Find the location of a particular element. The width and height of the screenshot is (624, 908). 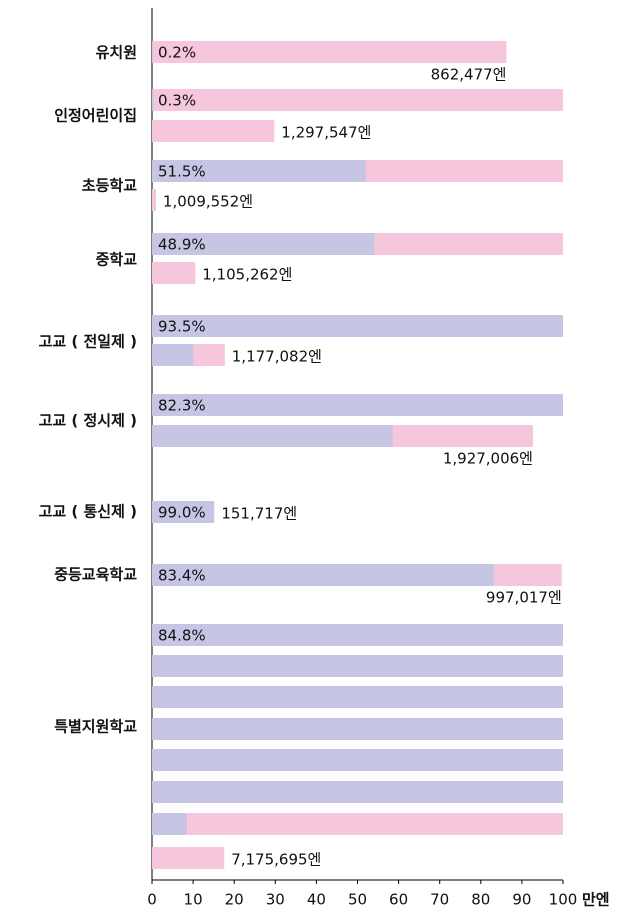

share-label: 93.5% is located at coordinates (182, 327).